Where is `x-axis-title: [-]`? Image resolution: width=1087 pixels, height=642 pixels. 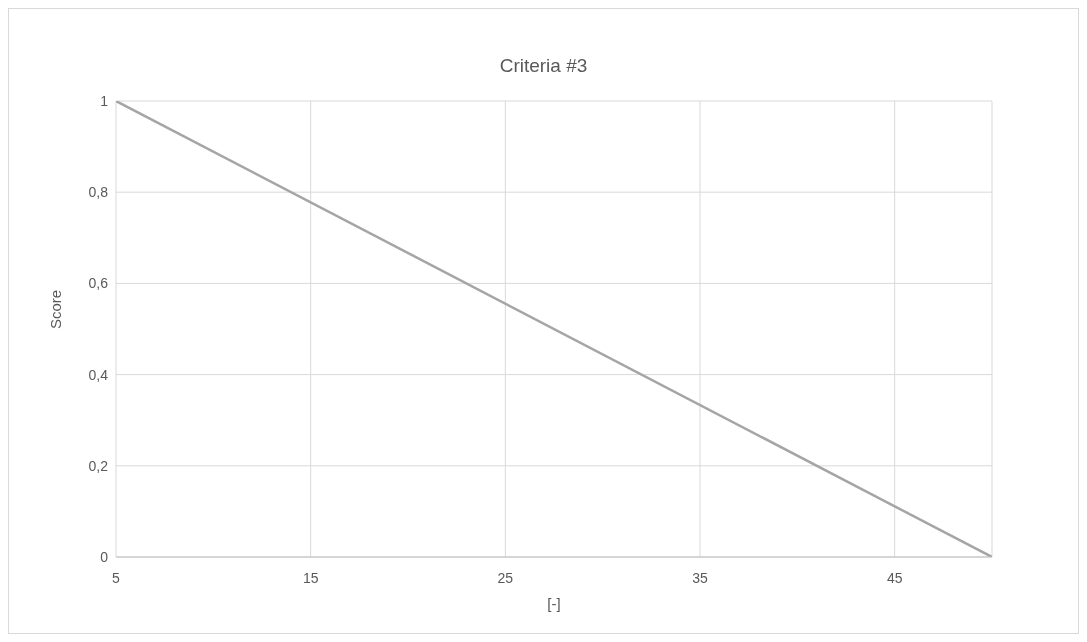 x-axis-title: [-] is located at coordinates (554, 603).